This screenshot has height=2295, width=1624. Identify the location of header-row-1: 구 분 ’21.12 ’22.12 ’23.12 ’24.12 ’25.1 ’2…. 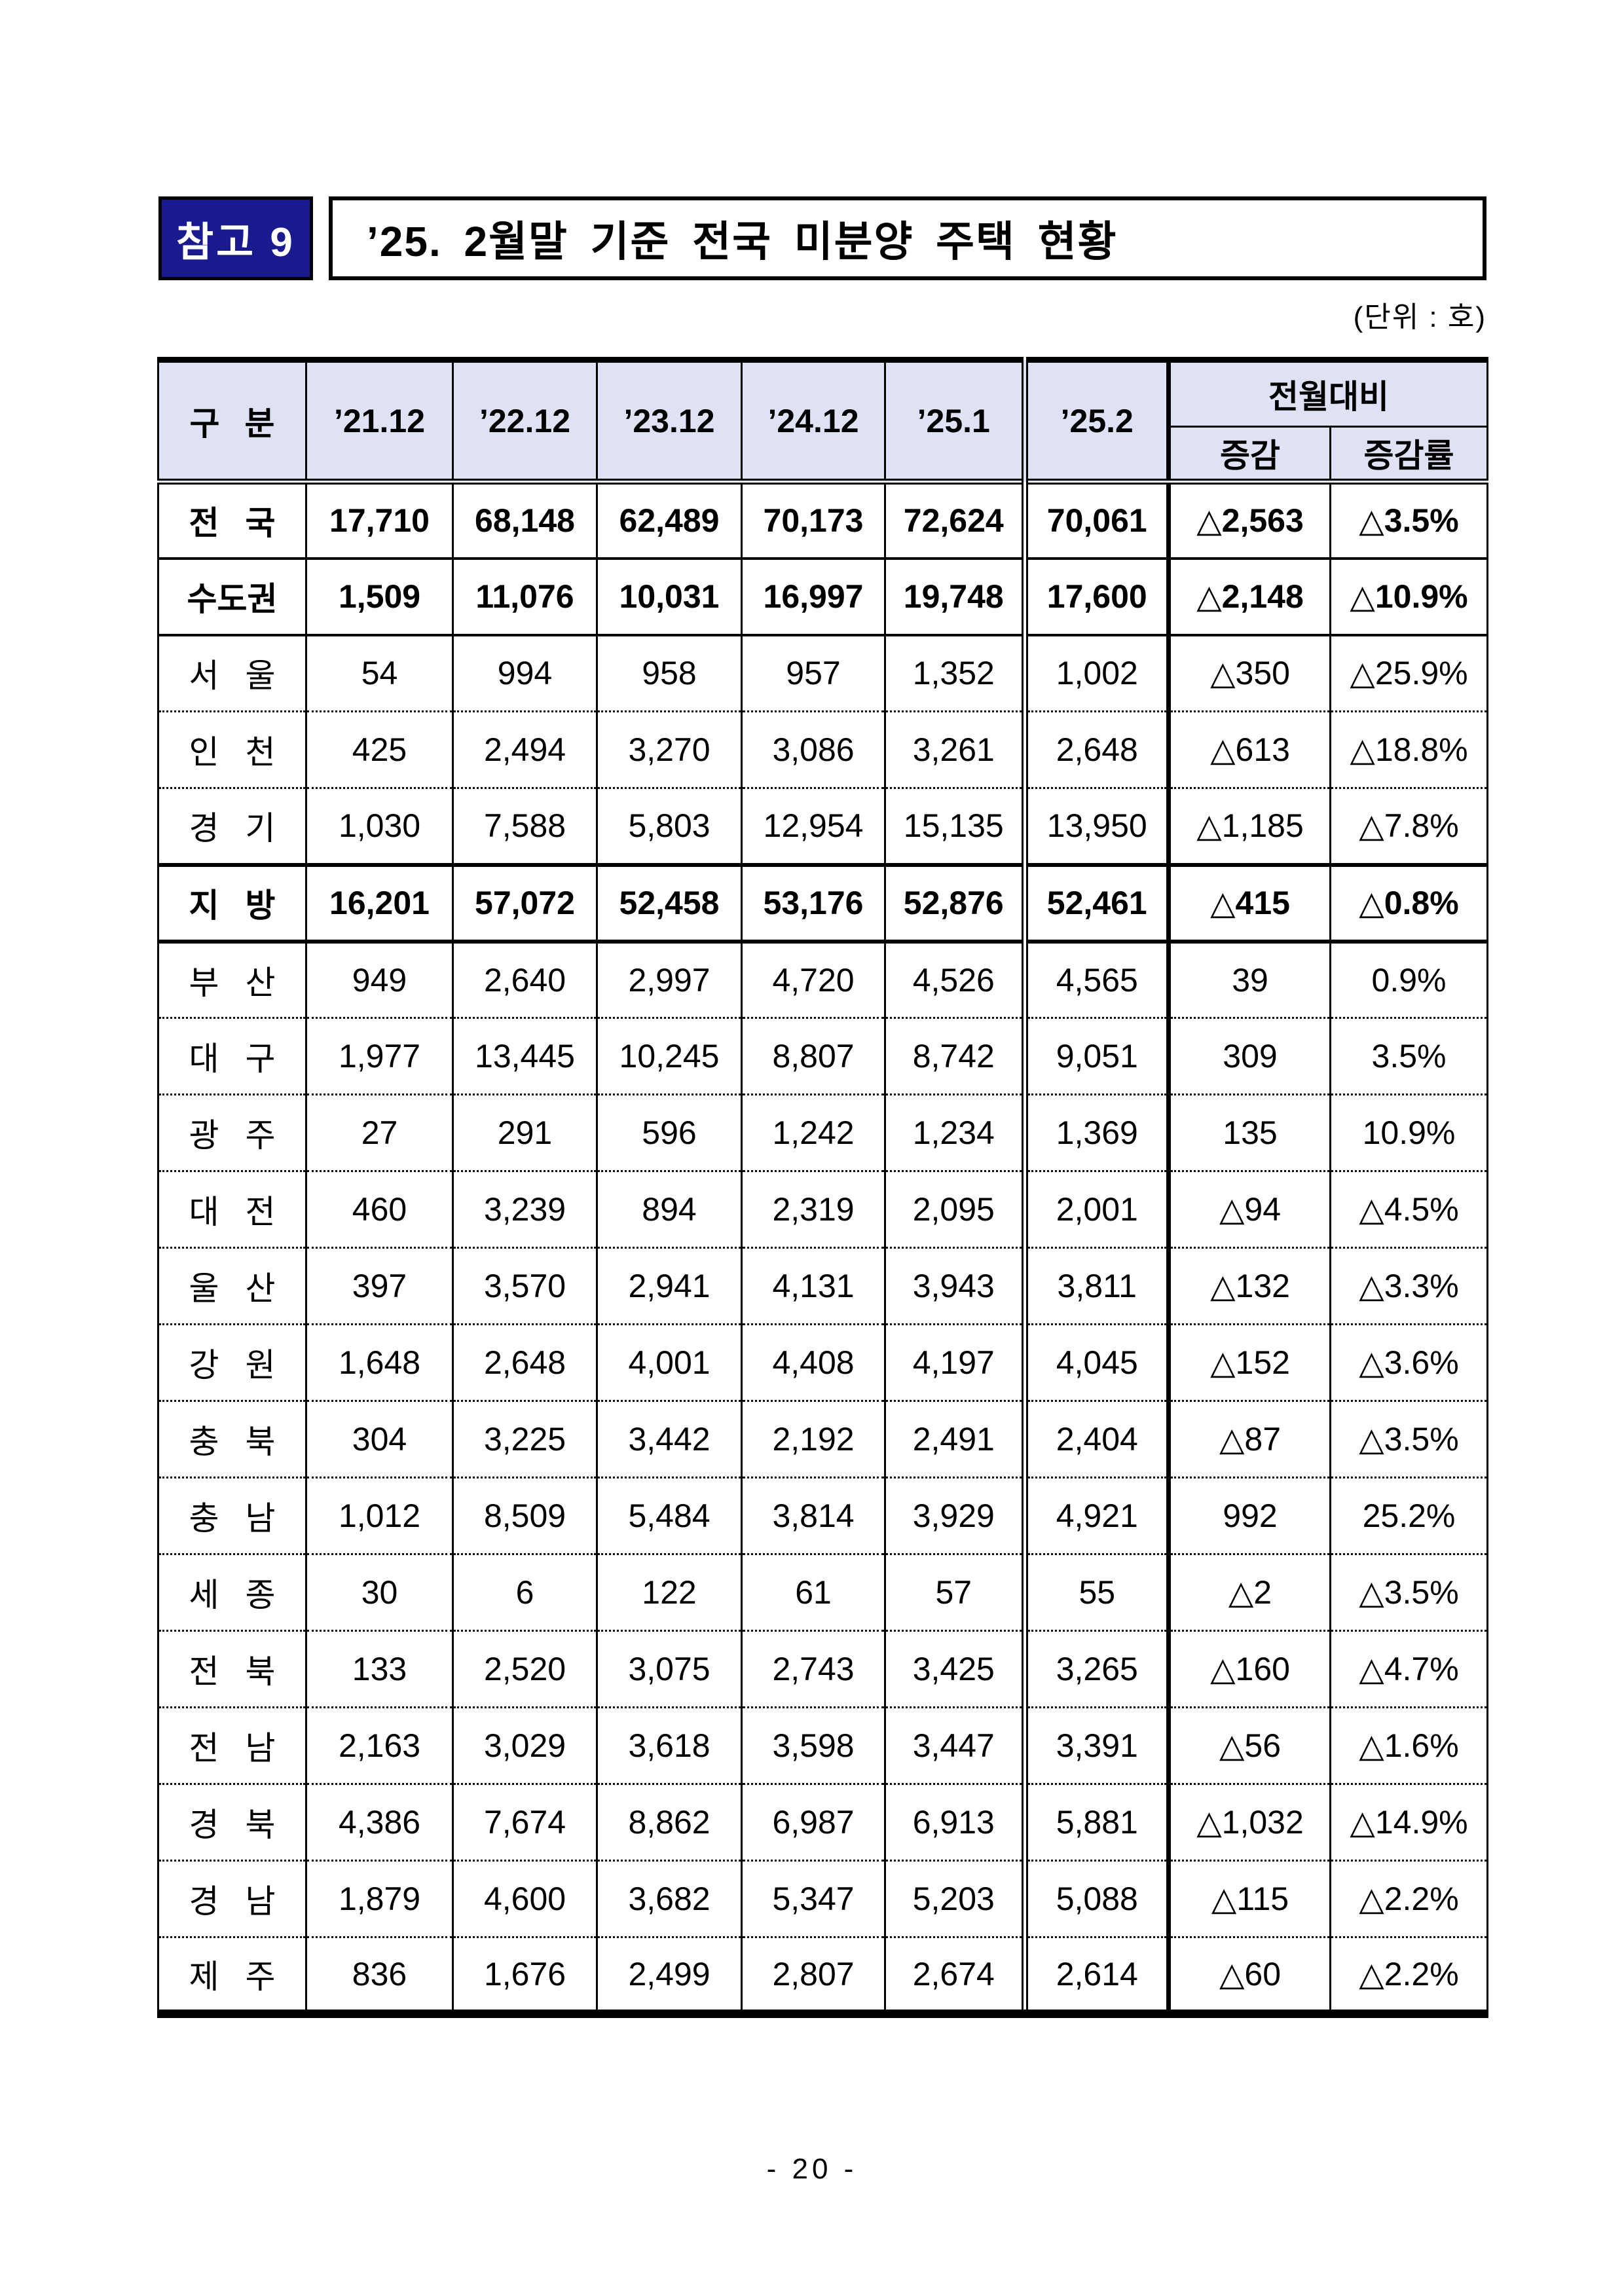
(822, 422).